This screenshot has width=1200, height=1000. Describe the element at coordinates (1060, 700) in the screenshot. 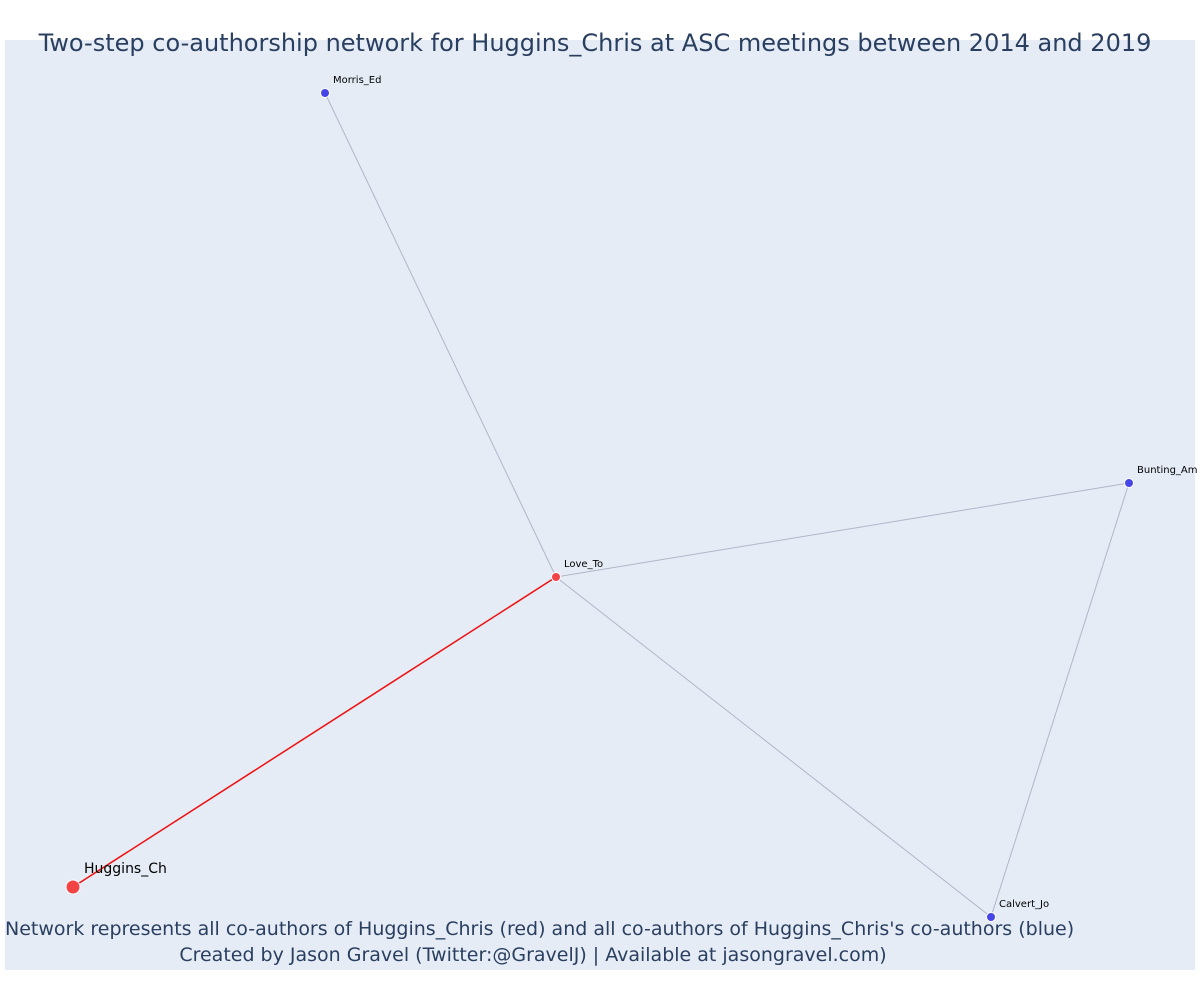

I see `edge-bunting-calvert` at that location.